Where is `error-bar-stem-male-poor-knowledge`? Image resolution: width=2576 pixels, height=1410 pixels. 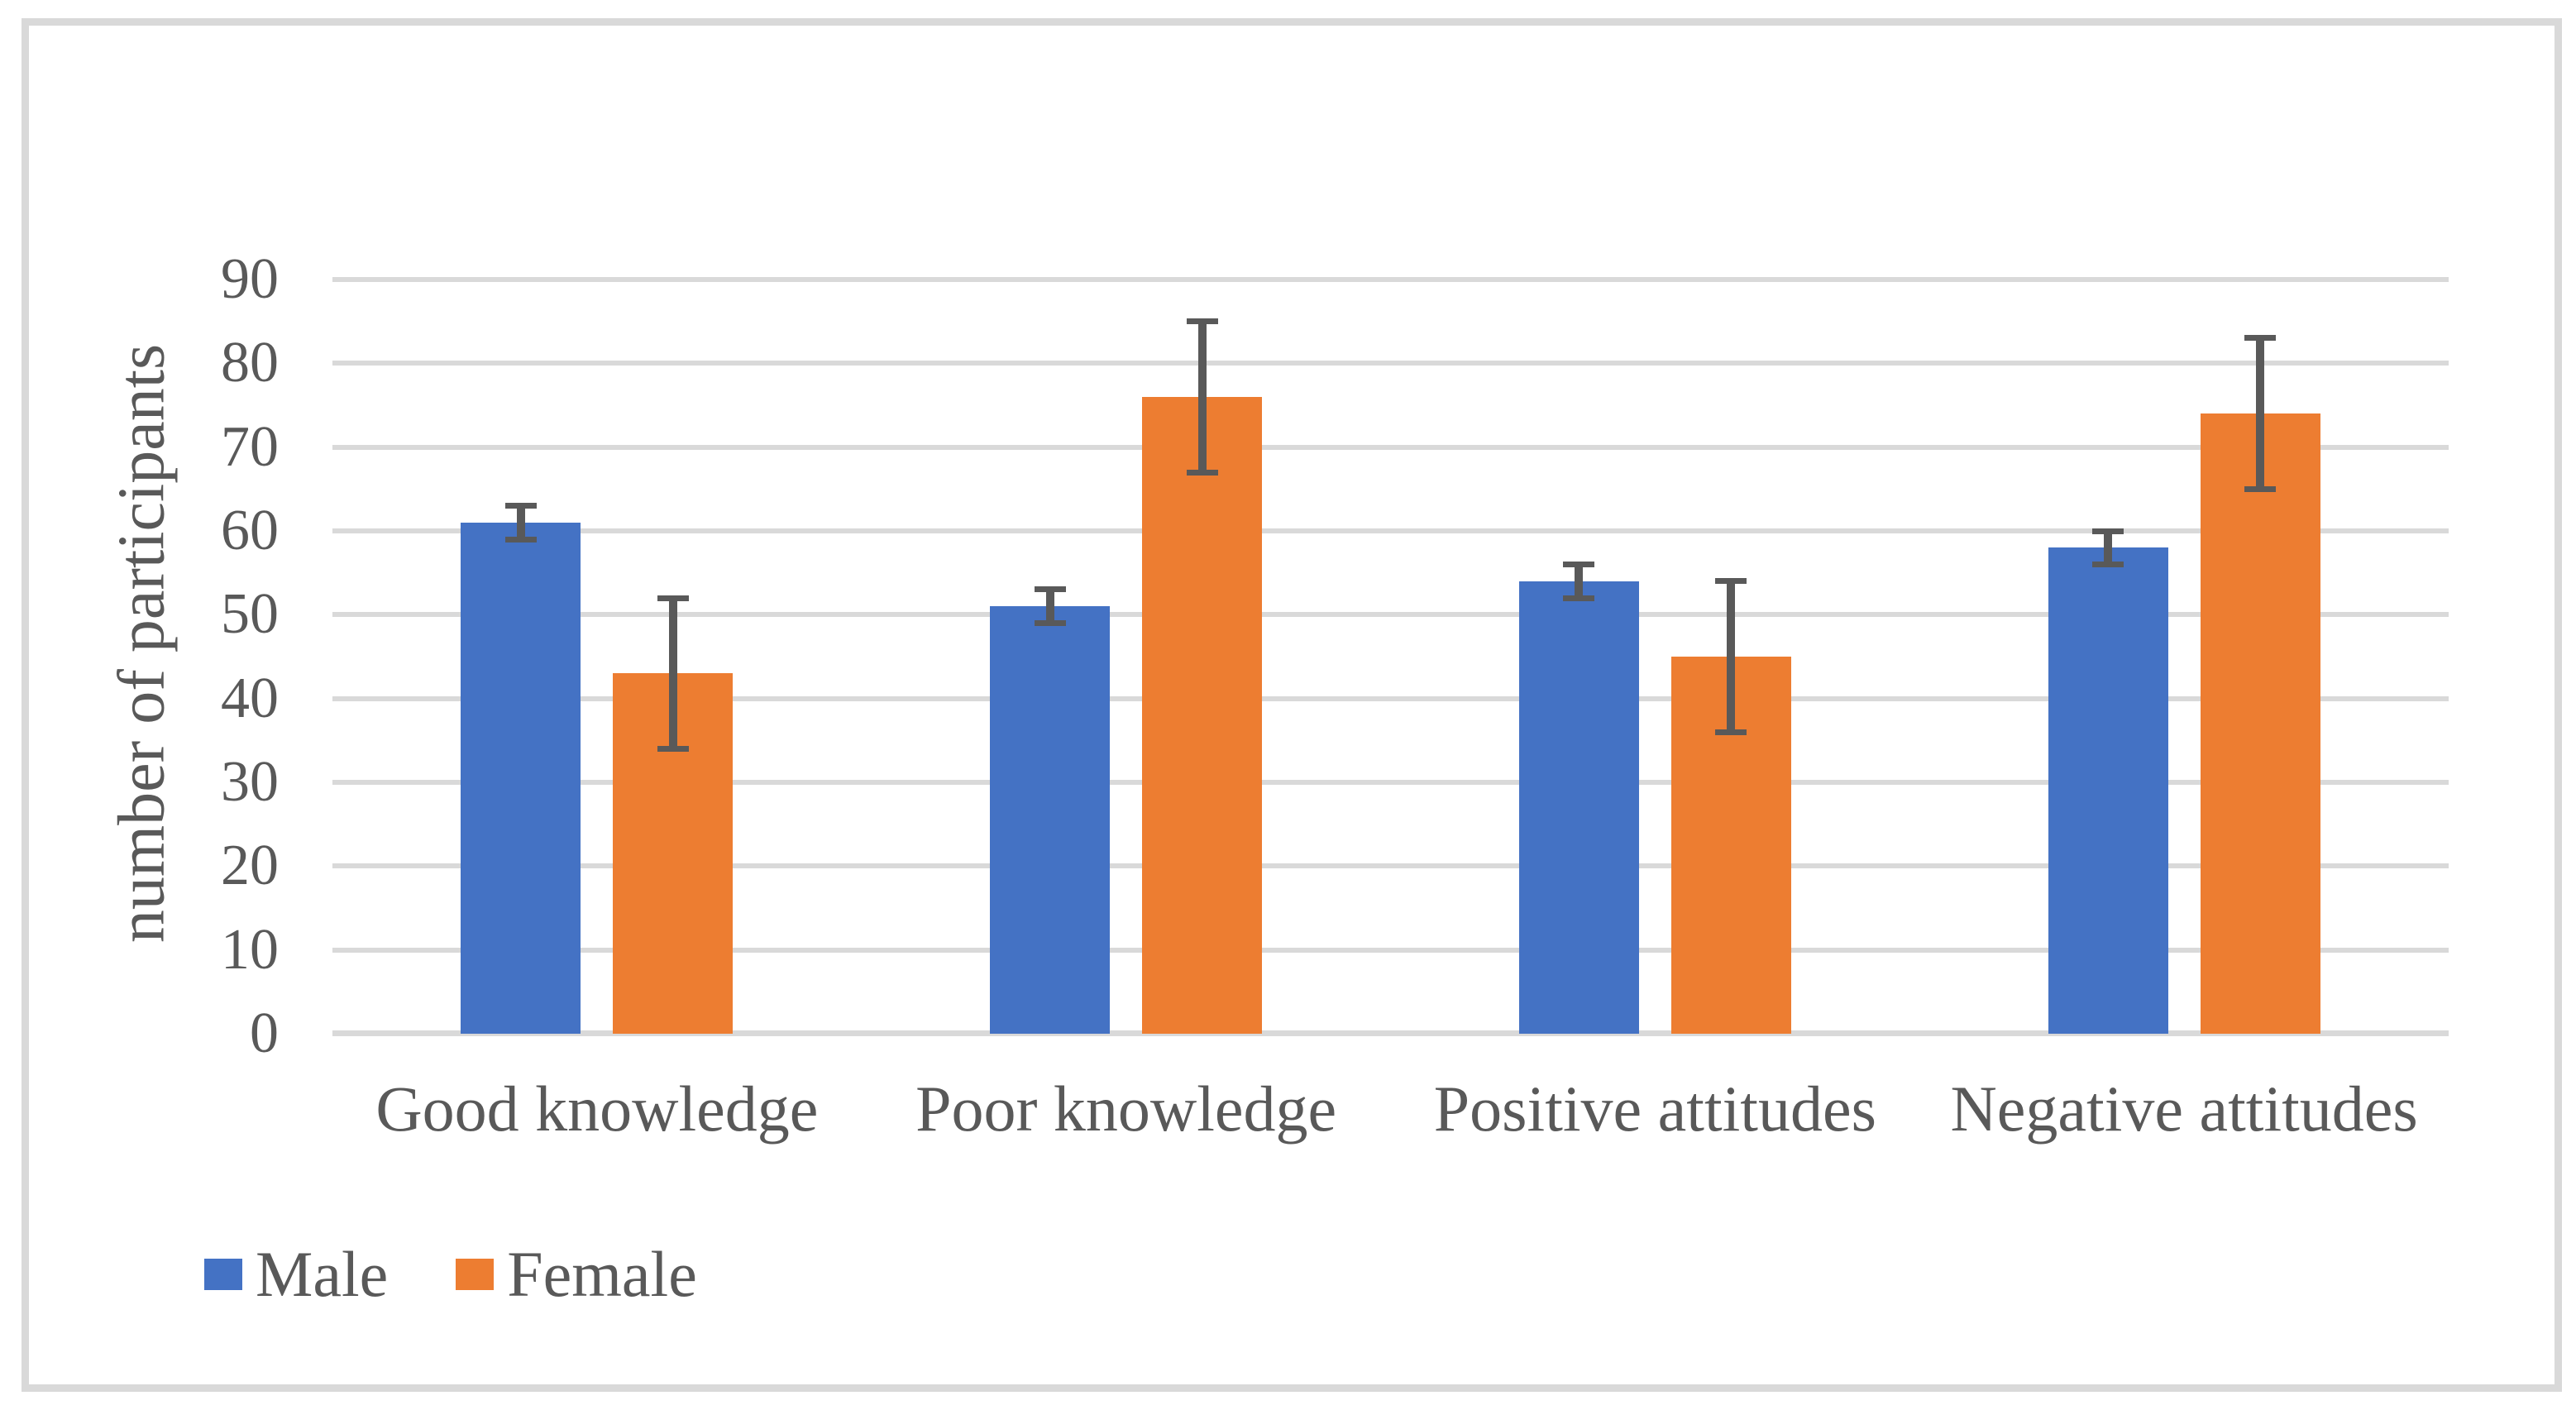
error-bar-stem-male-poor-knowledge is located at coordinates (1049, 606).